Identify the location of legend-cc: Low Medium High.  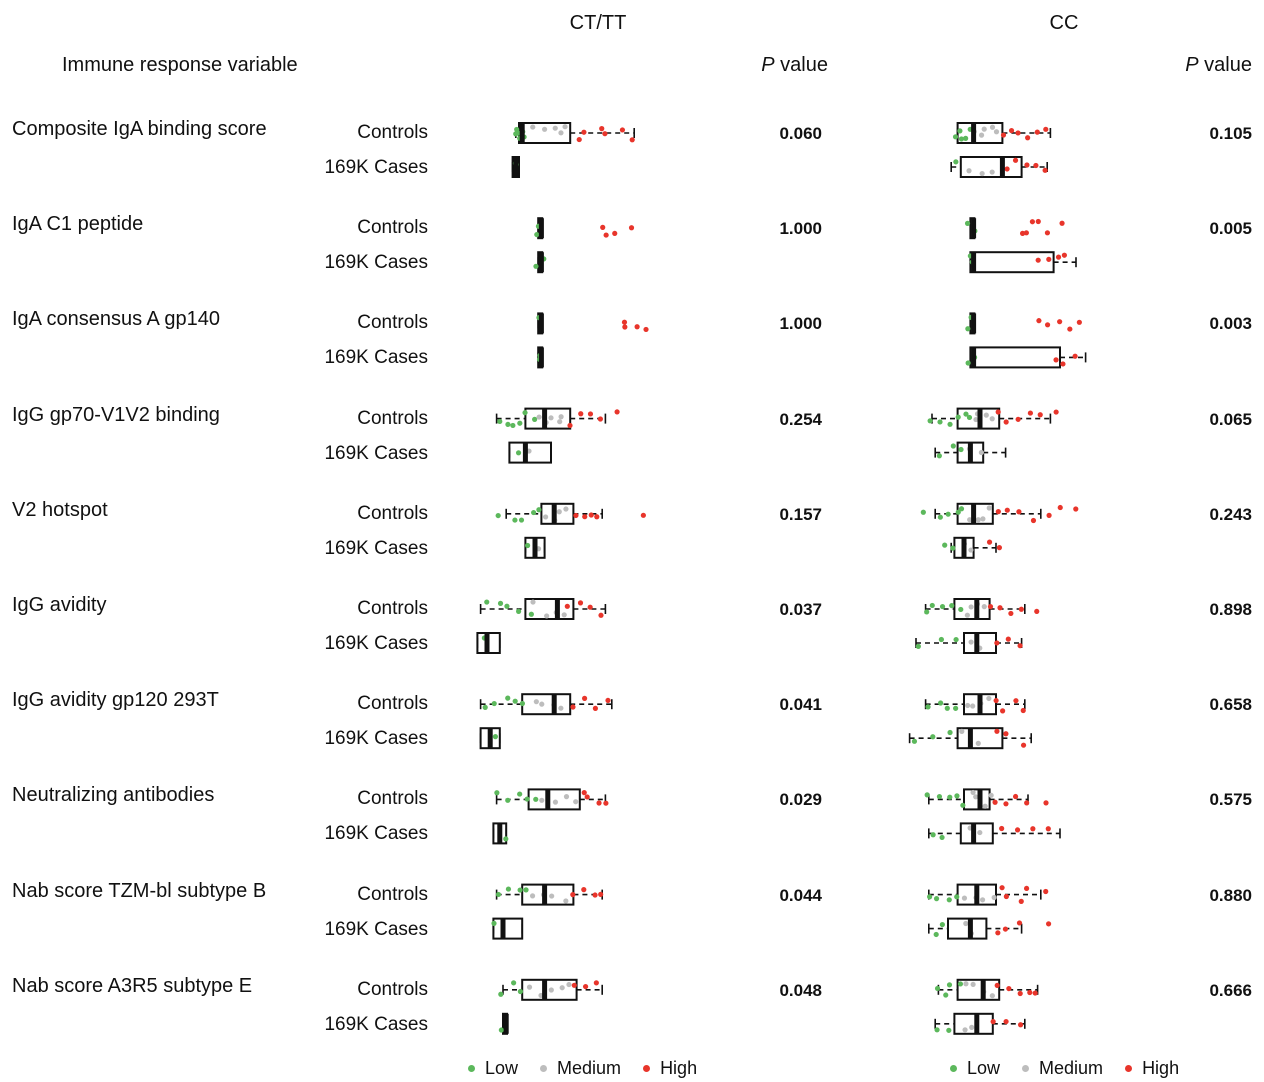
(1075, 1068).